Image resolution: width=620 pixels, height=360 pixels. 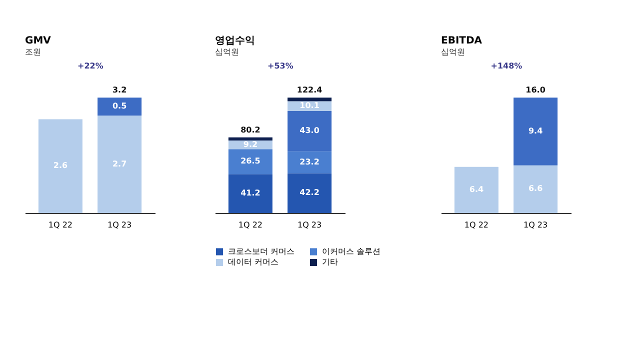 What do you see at coordinates (60, 165) in the screenshot?
I see `data-label: 2.6` at bounding box center [60, 165].